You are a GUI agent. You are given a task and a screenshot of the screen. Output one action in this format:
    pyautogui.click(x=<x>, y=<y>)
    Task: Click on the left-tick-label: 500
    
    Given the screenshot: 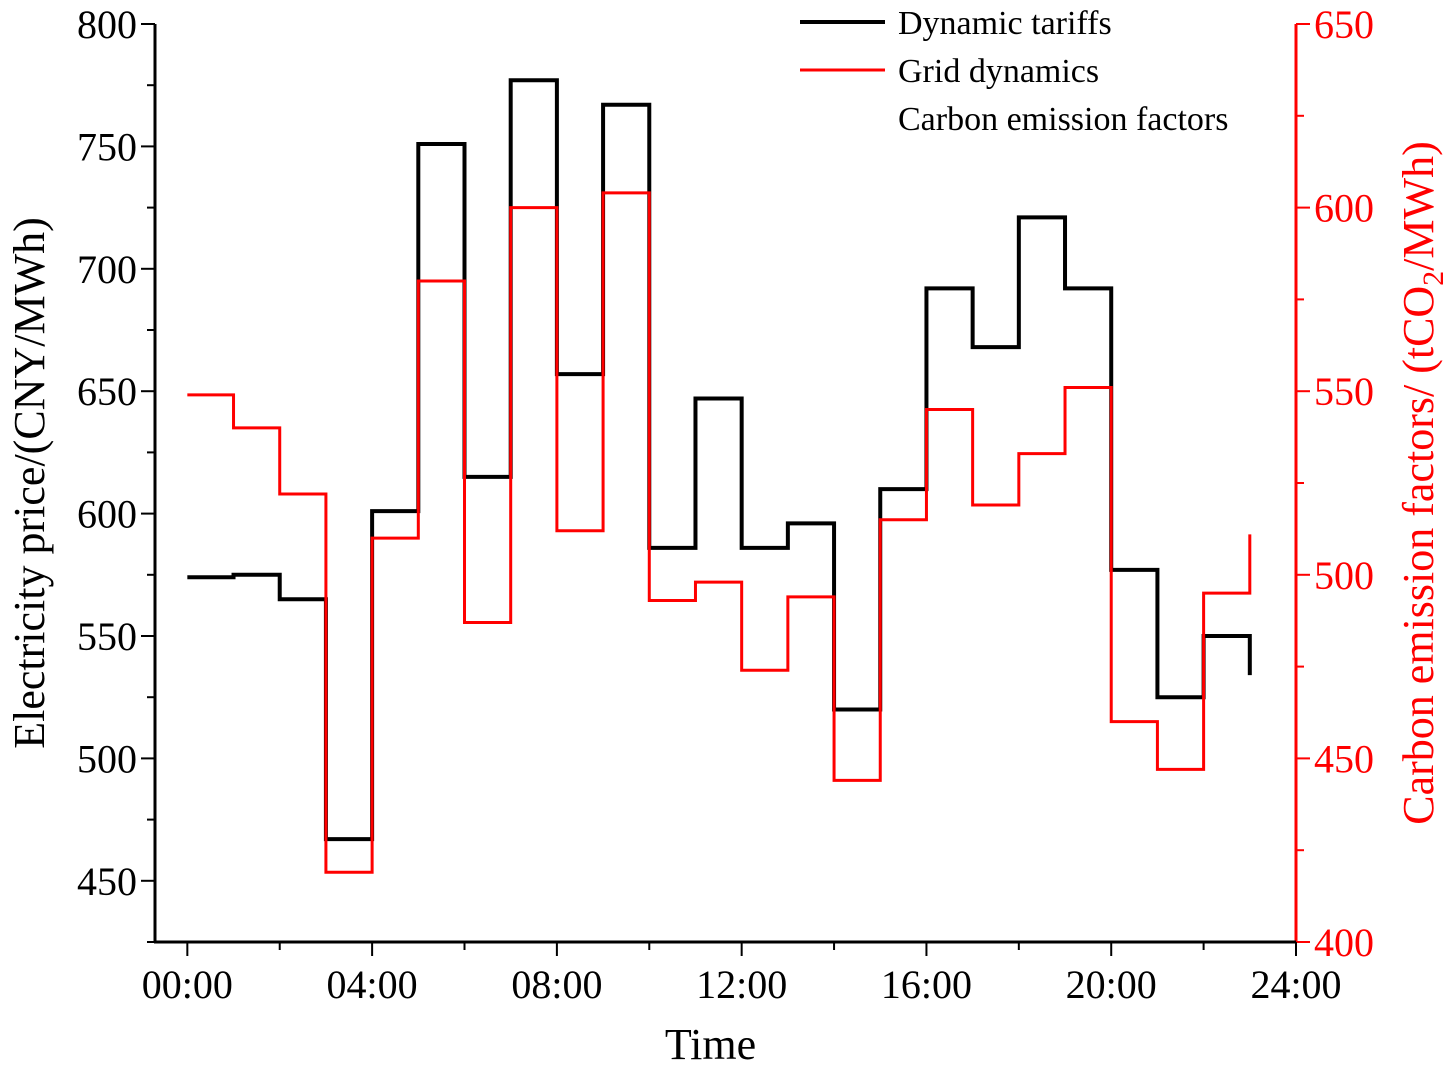 What is the action you would take?
    pyautogui.click(x=107, y=758)
    